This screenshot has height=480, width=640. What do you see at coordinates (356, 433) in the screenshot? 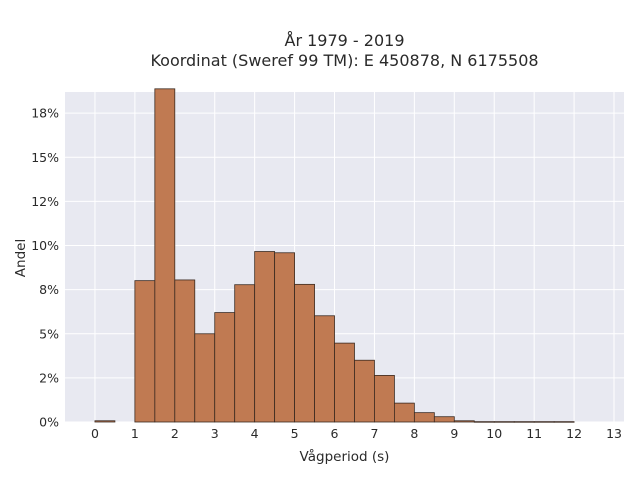
I see `x-tick-labels: 0 1 2 3 4 5 6 7 8 9 10 11 12 13` at bounding box center [356, 433].